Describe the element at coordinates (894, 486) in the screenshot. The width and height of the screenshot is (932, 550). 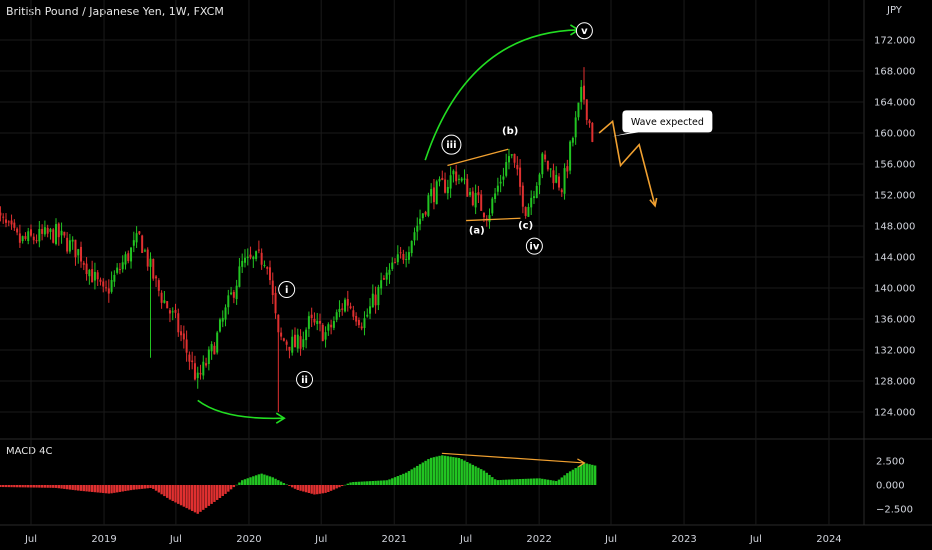
I see `indicator-axis: 2.500 0.000 −2.500` at that location.